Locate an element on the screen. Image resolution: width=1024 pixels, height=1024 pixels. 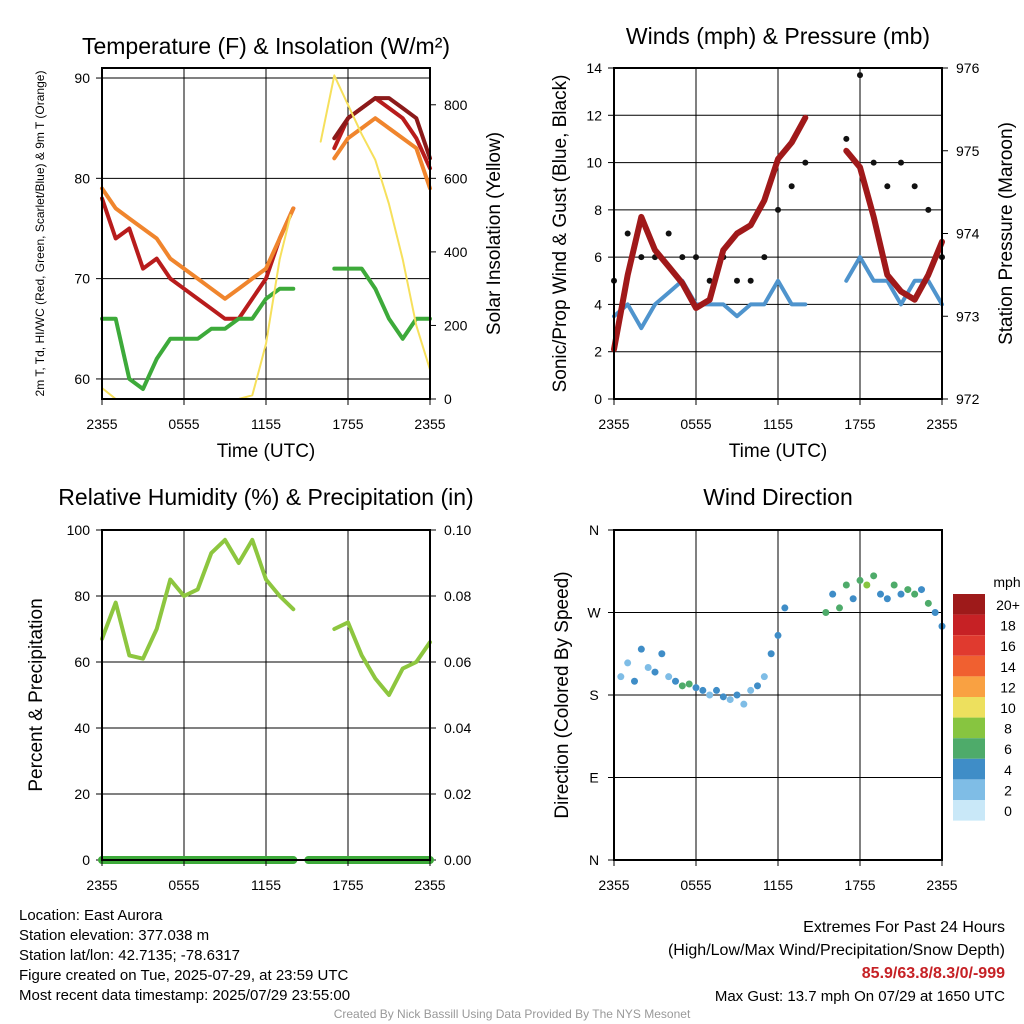
y2-tick-label: 200 is located at coordinates (456, 325).